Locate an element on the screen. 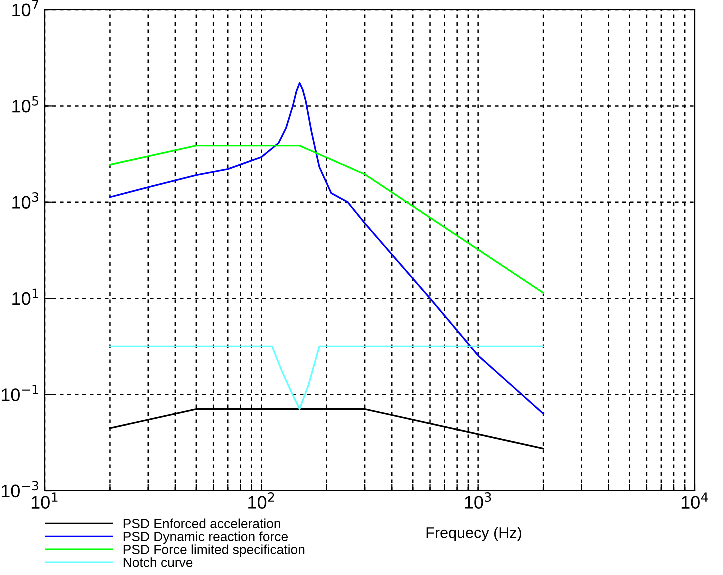  legend-label: PSD Force limited specification is located at coordinates (214, 550).